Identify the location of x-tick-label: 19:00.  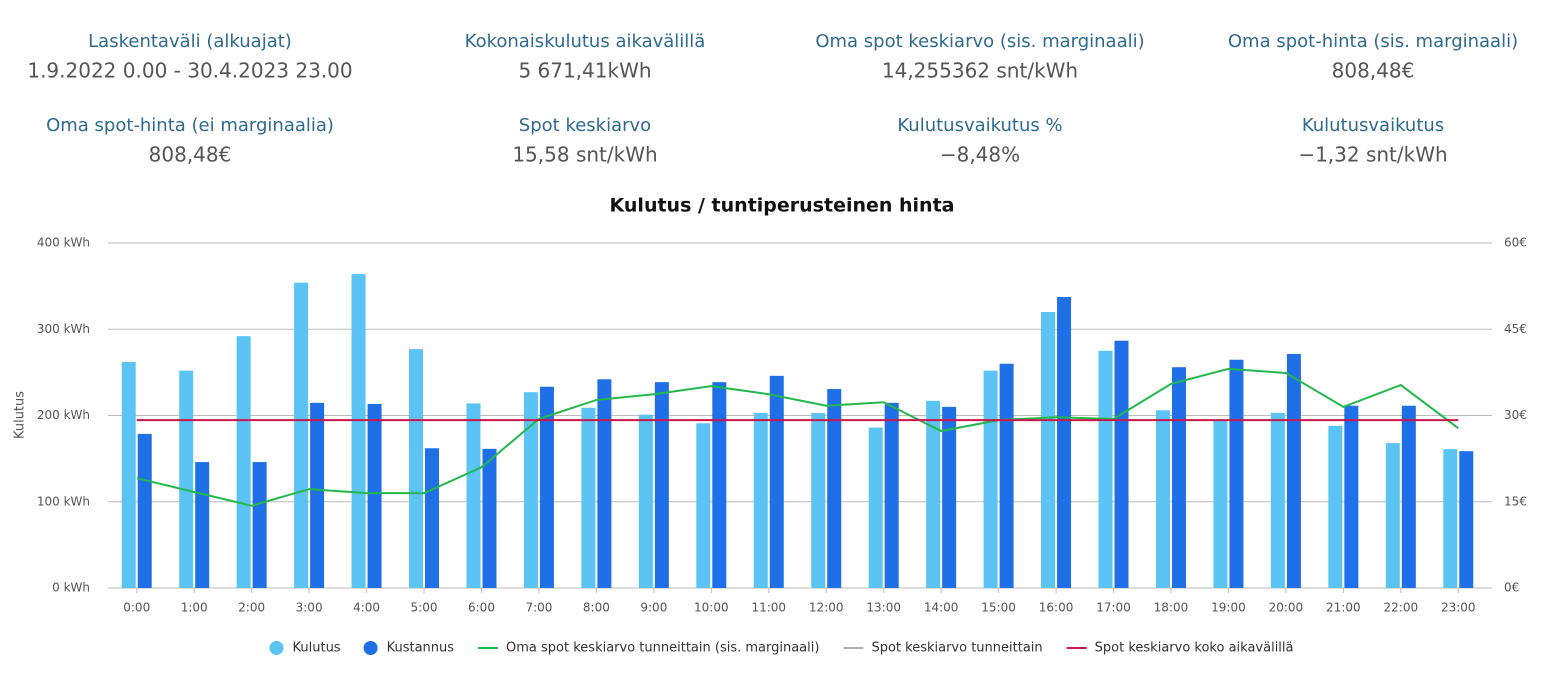
(1228, 608).